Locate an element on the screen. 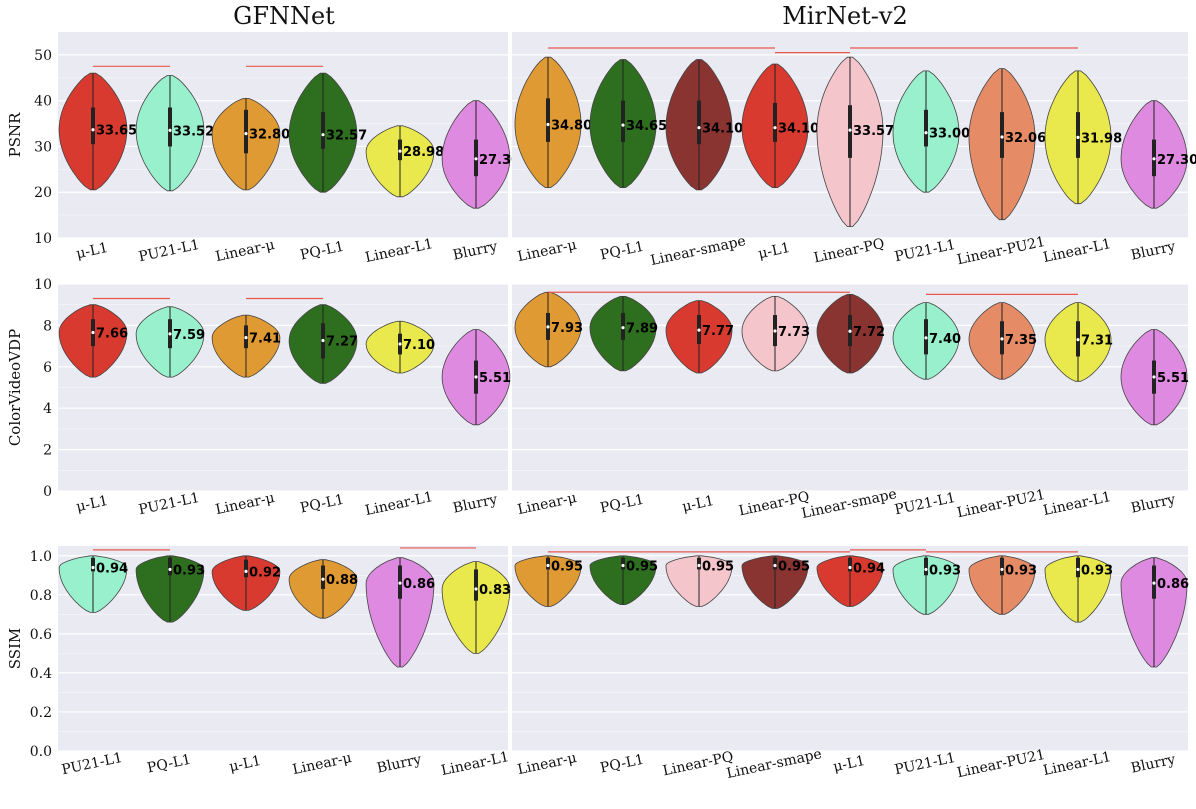 The image size is (1196, 809). violin-mean-label: 32.57 is located at coordinates (346, 136).